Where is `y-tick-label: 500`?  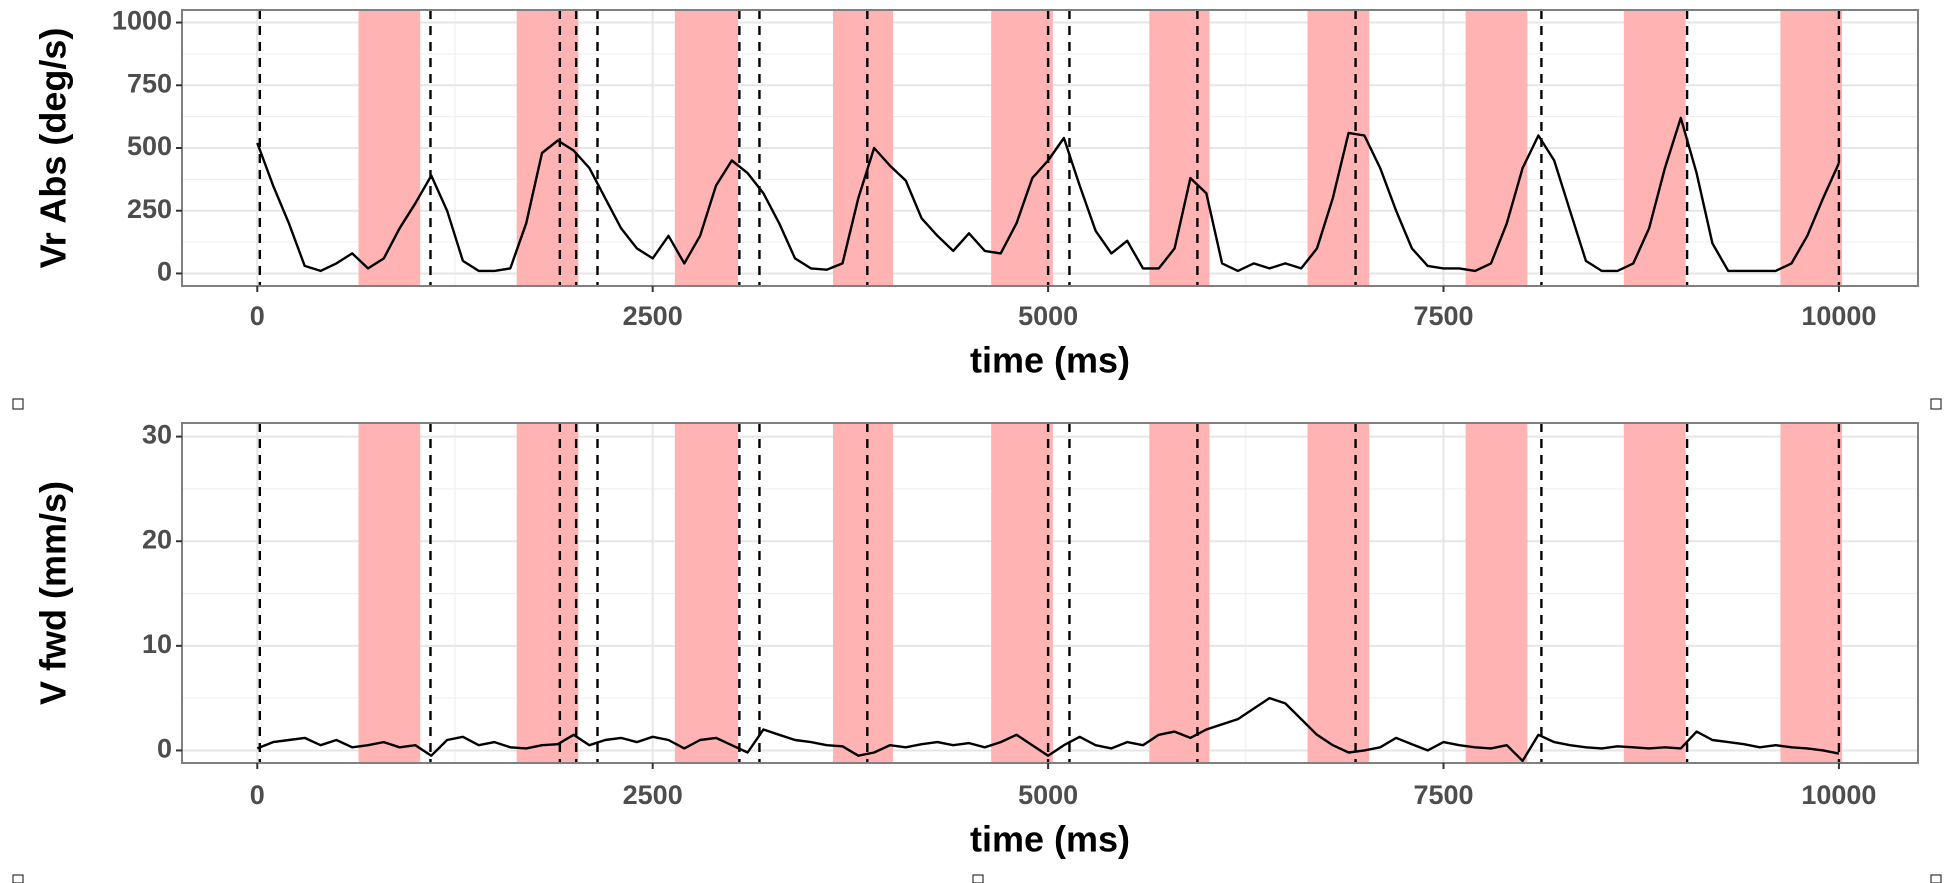 y-tick-label: 500 is located at coordinates (149, 146).